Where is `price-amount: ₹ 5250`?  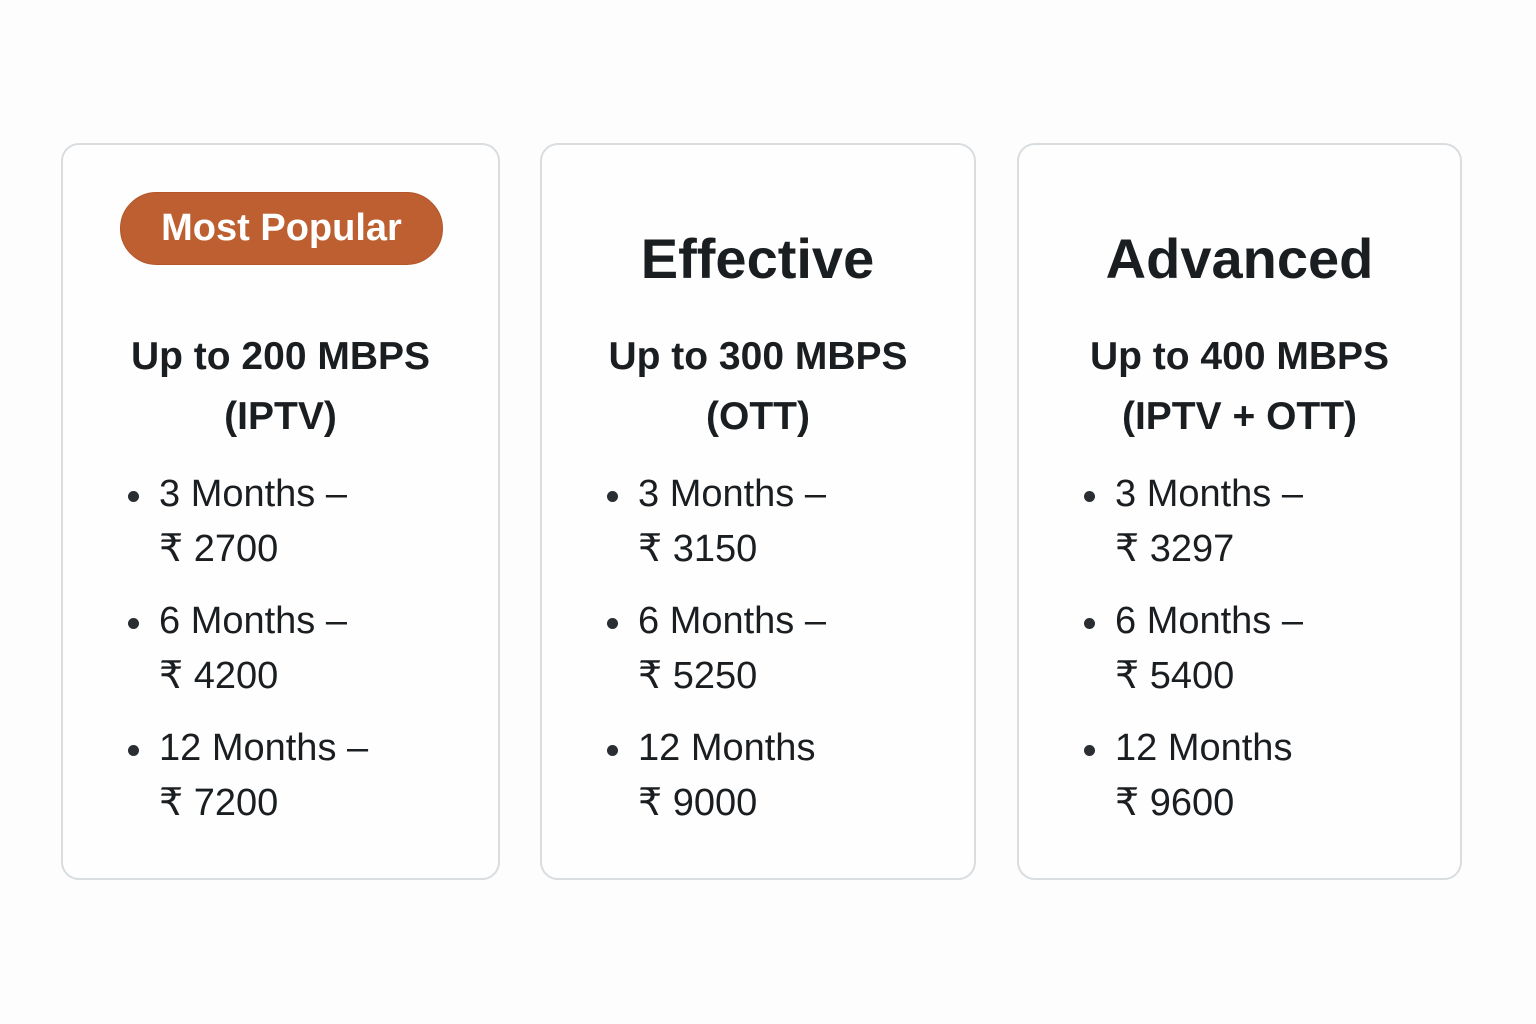 price-amount: ₹ 5250 is located at coordinates (698, 676).